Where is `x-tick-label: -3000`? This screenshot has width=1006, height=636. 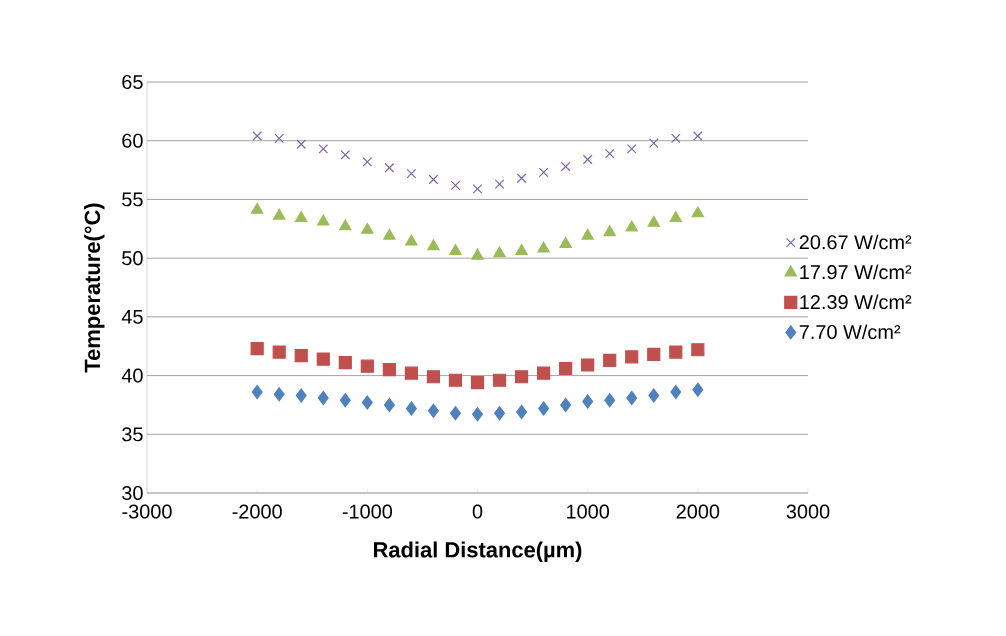
x-tick-label: -3000 is located at coordinates (147, 511).